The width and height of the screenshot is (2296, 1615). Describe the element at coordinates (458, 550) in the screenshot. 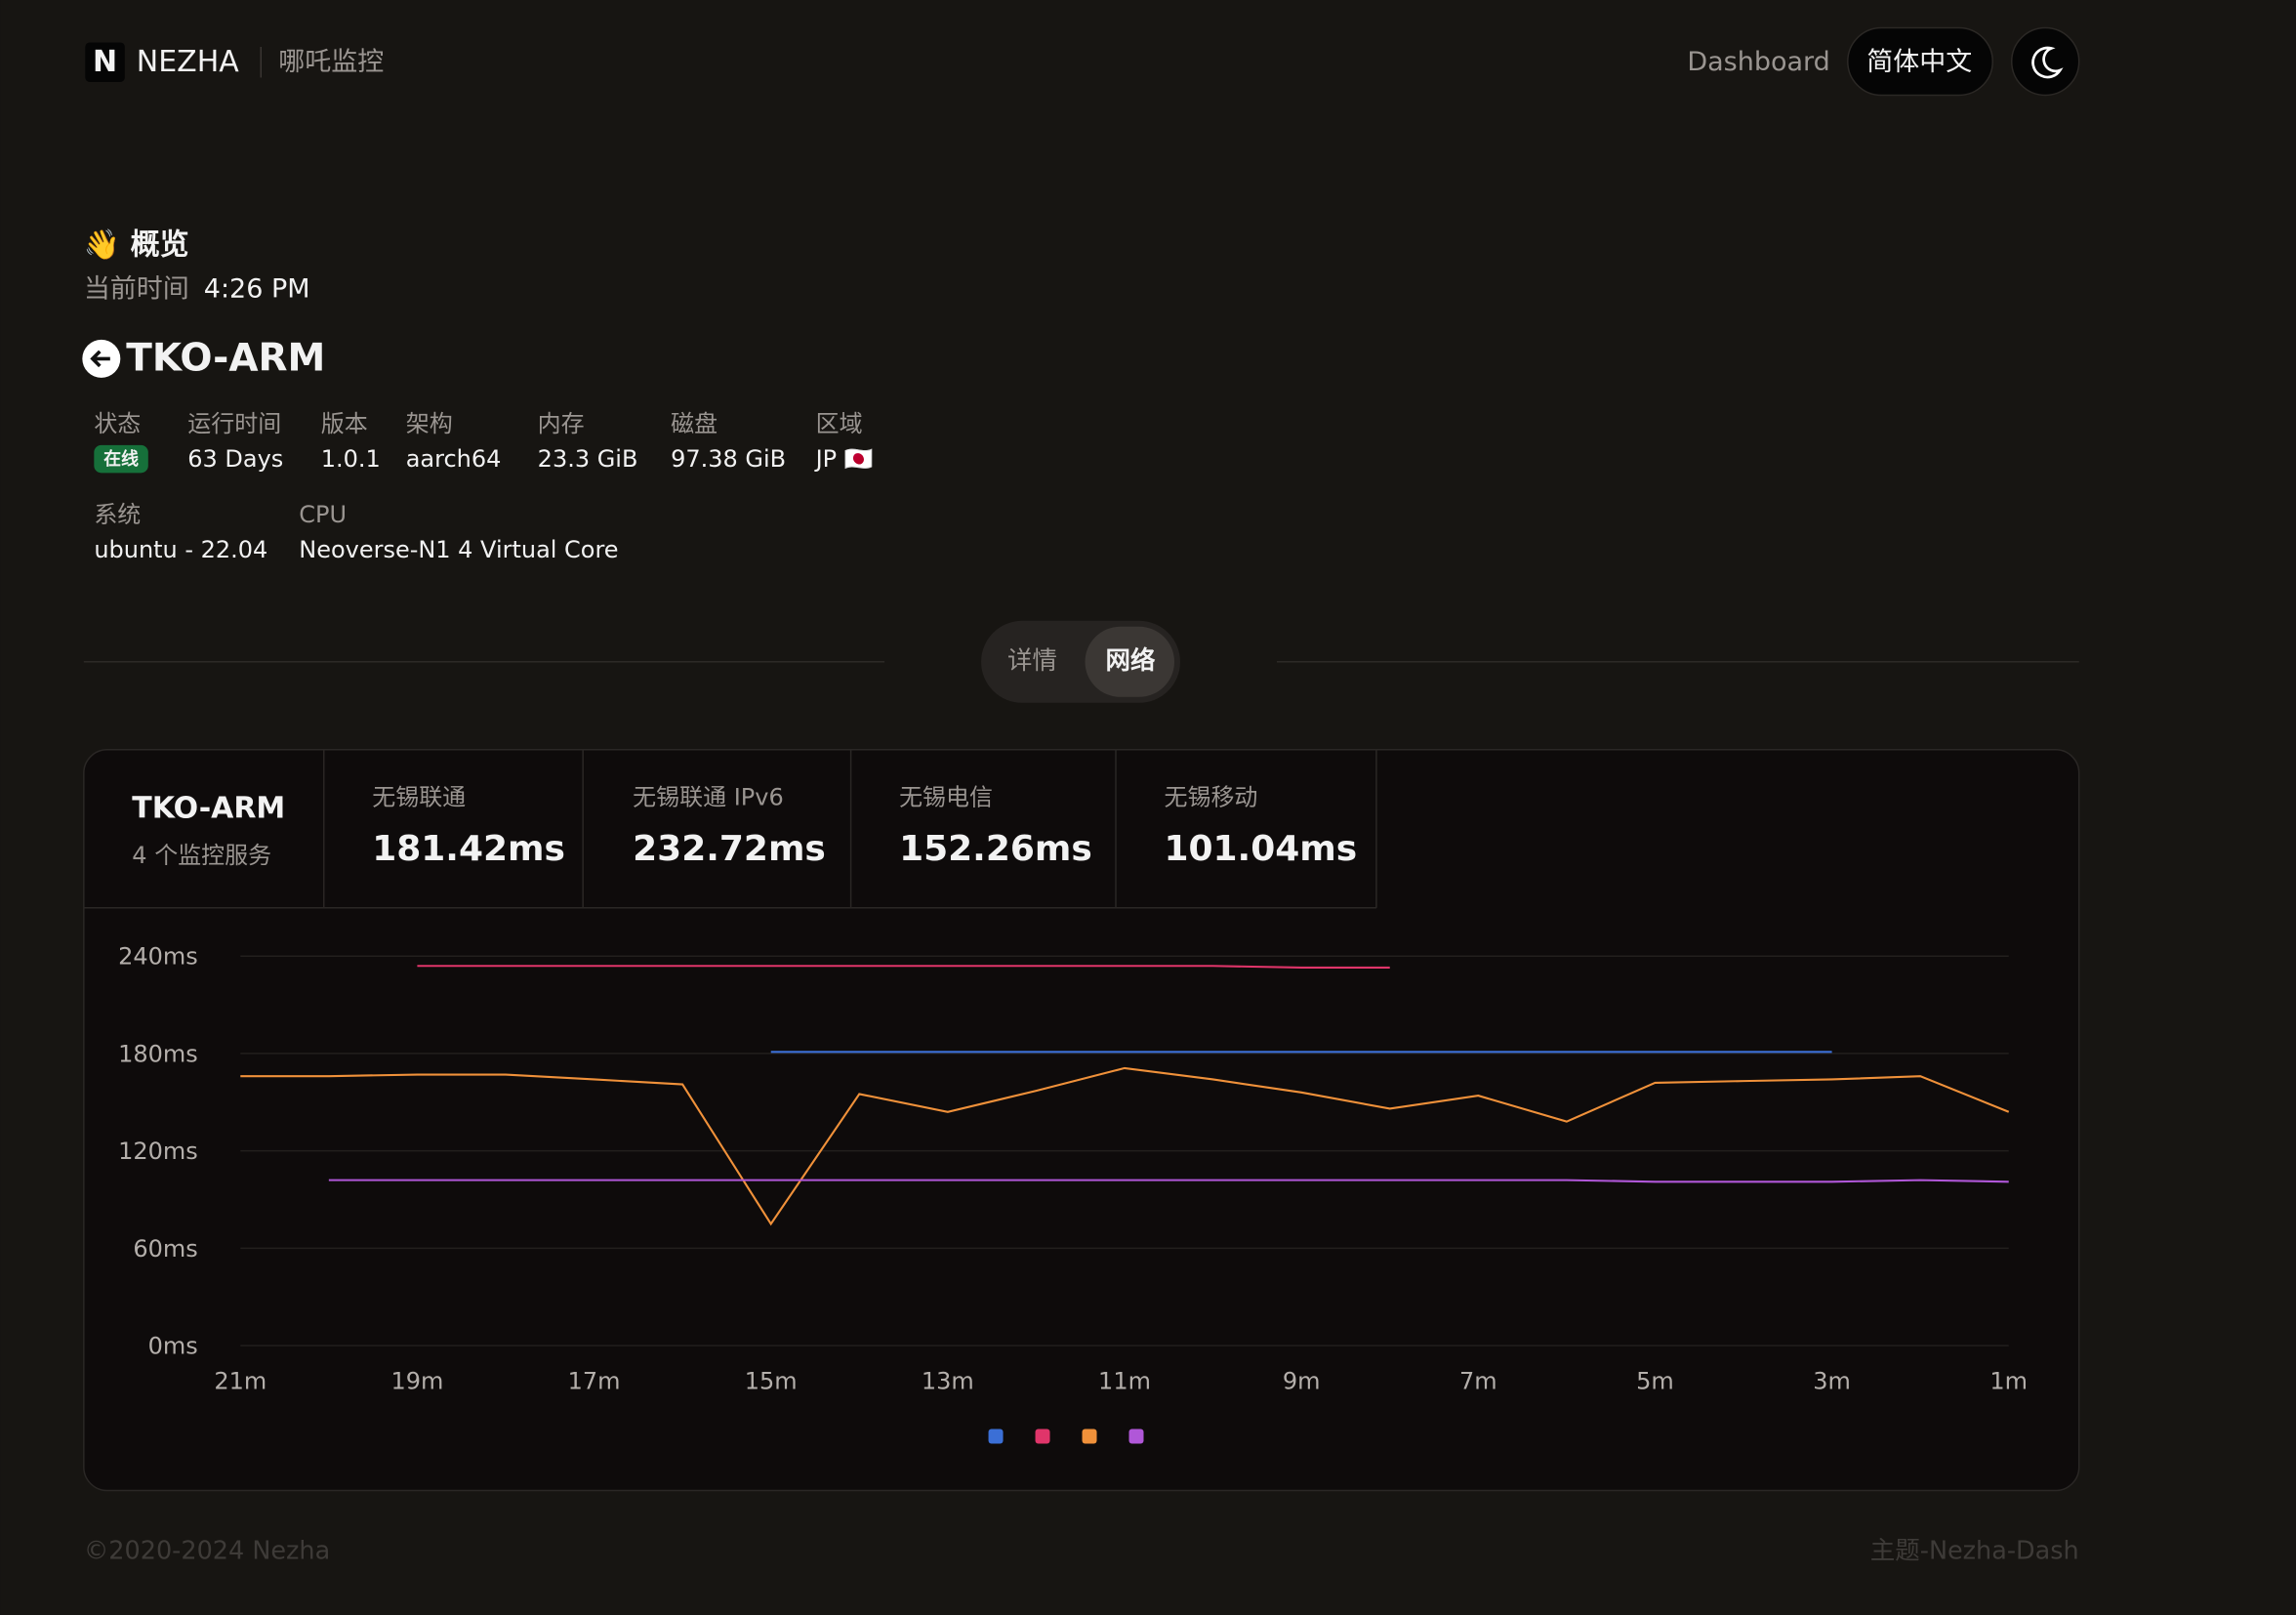

I see `field-value: Neoverse-N1 4 Virtual Core` at that location.